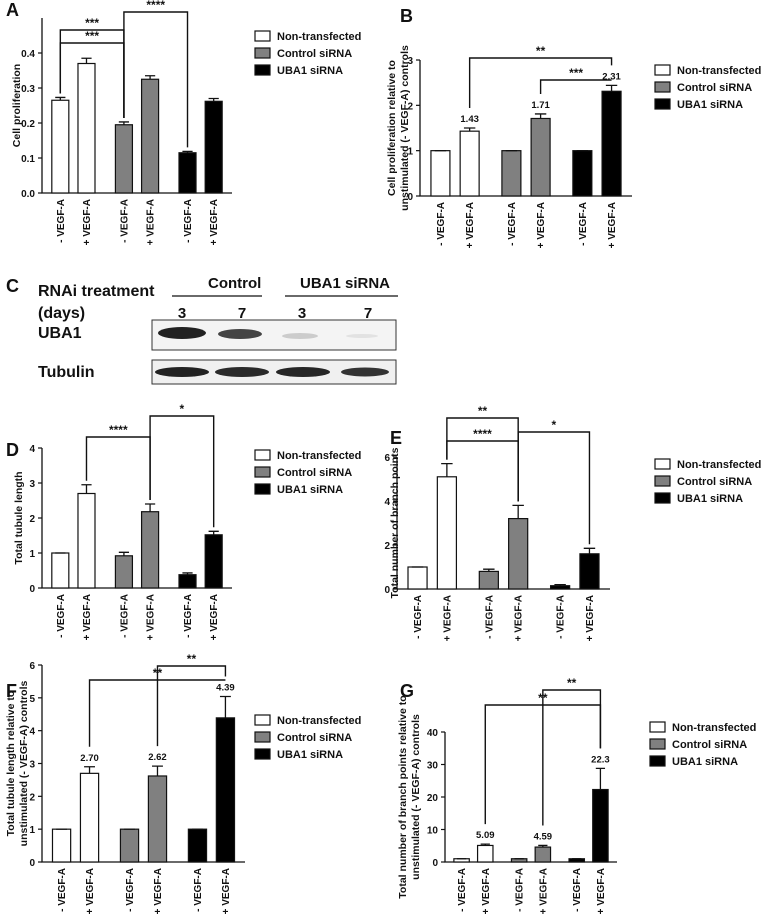 The image size is (763, 919). I want to click on y-tick-label: 30, so click(433, 766).